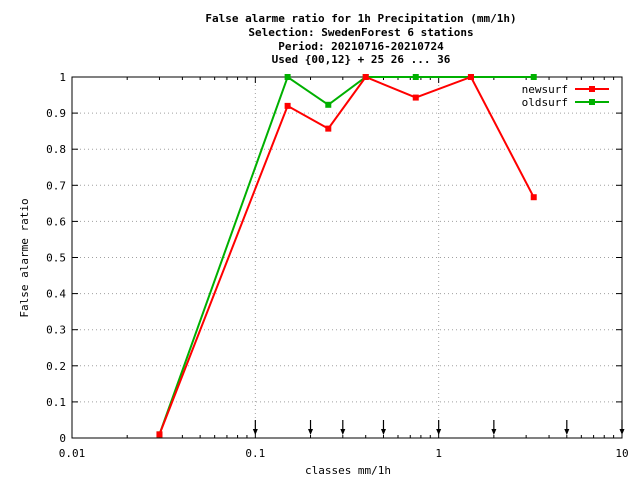  Describe the element at coordinates (56, 366) in the screenshot. I see `y-tick-label: 0.2` at that location.